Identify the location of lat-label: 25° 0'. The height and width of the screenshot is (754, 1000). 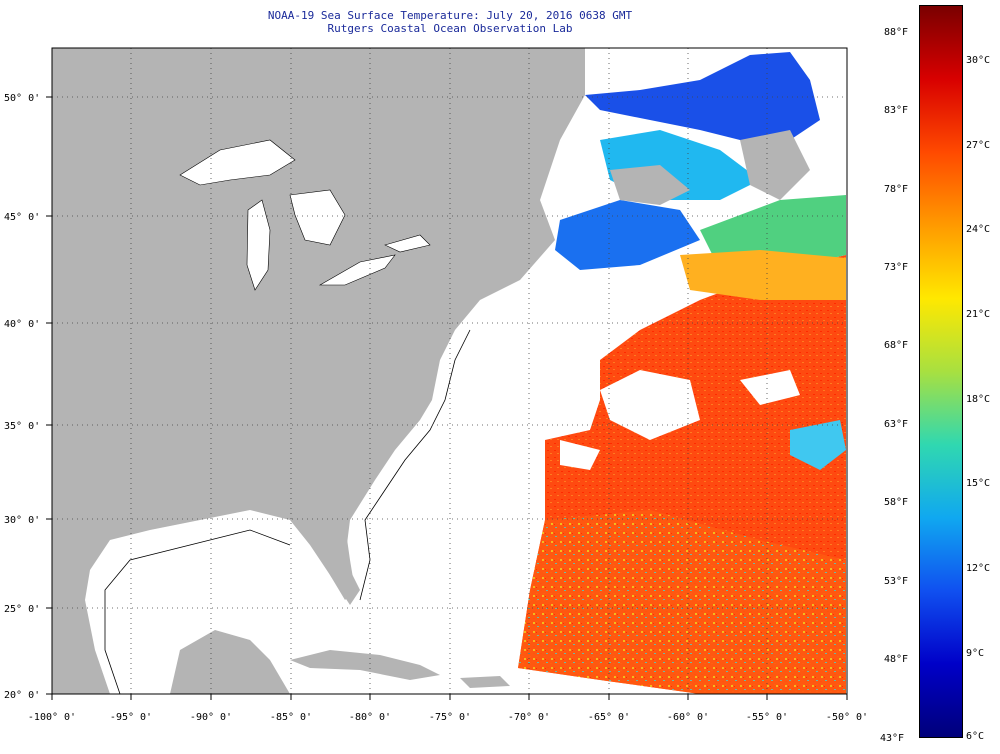
(22, 609).